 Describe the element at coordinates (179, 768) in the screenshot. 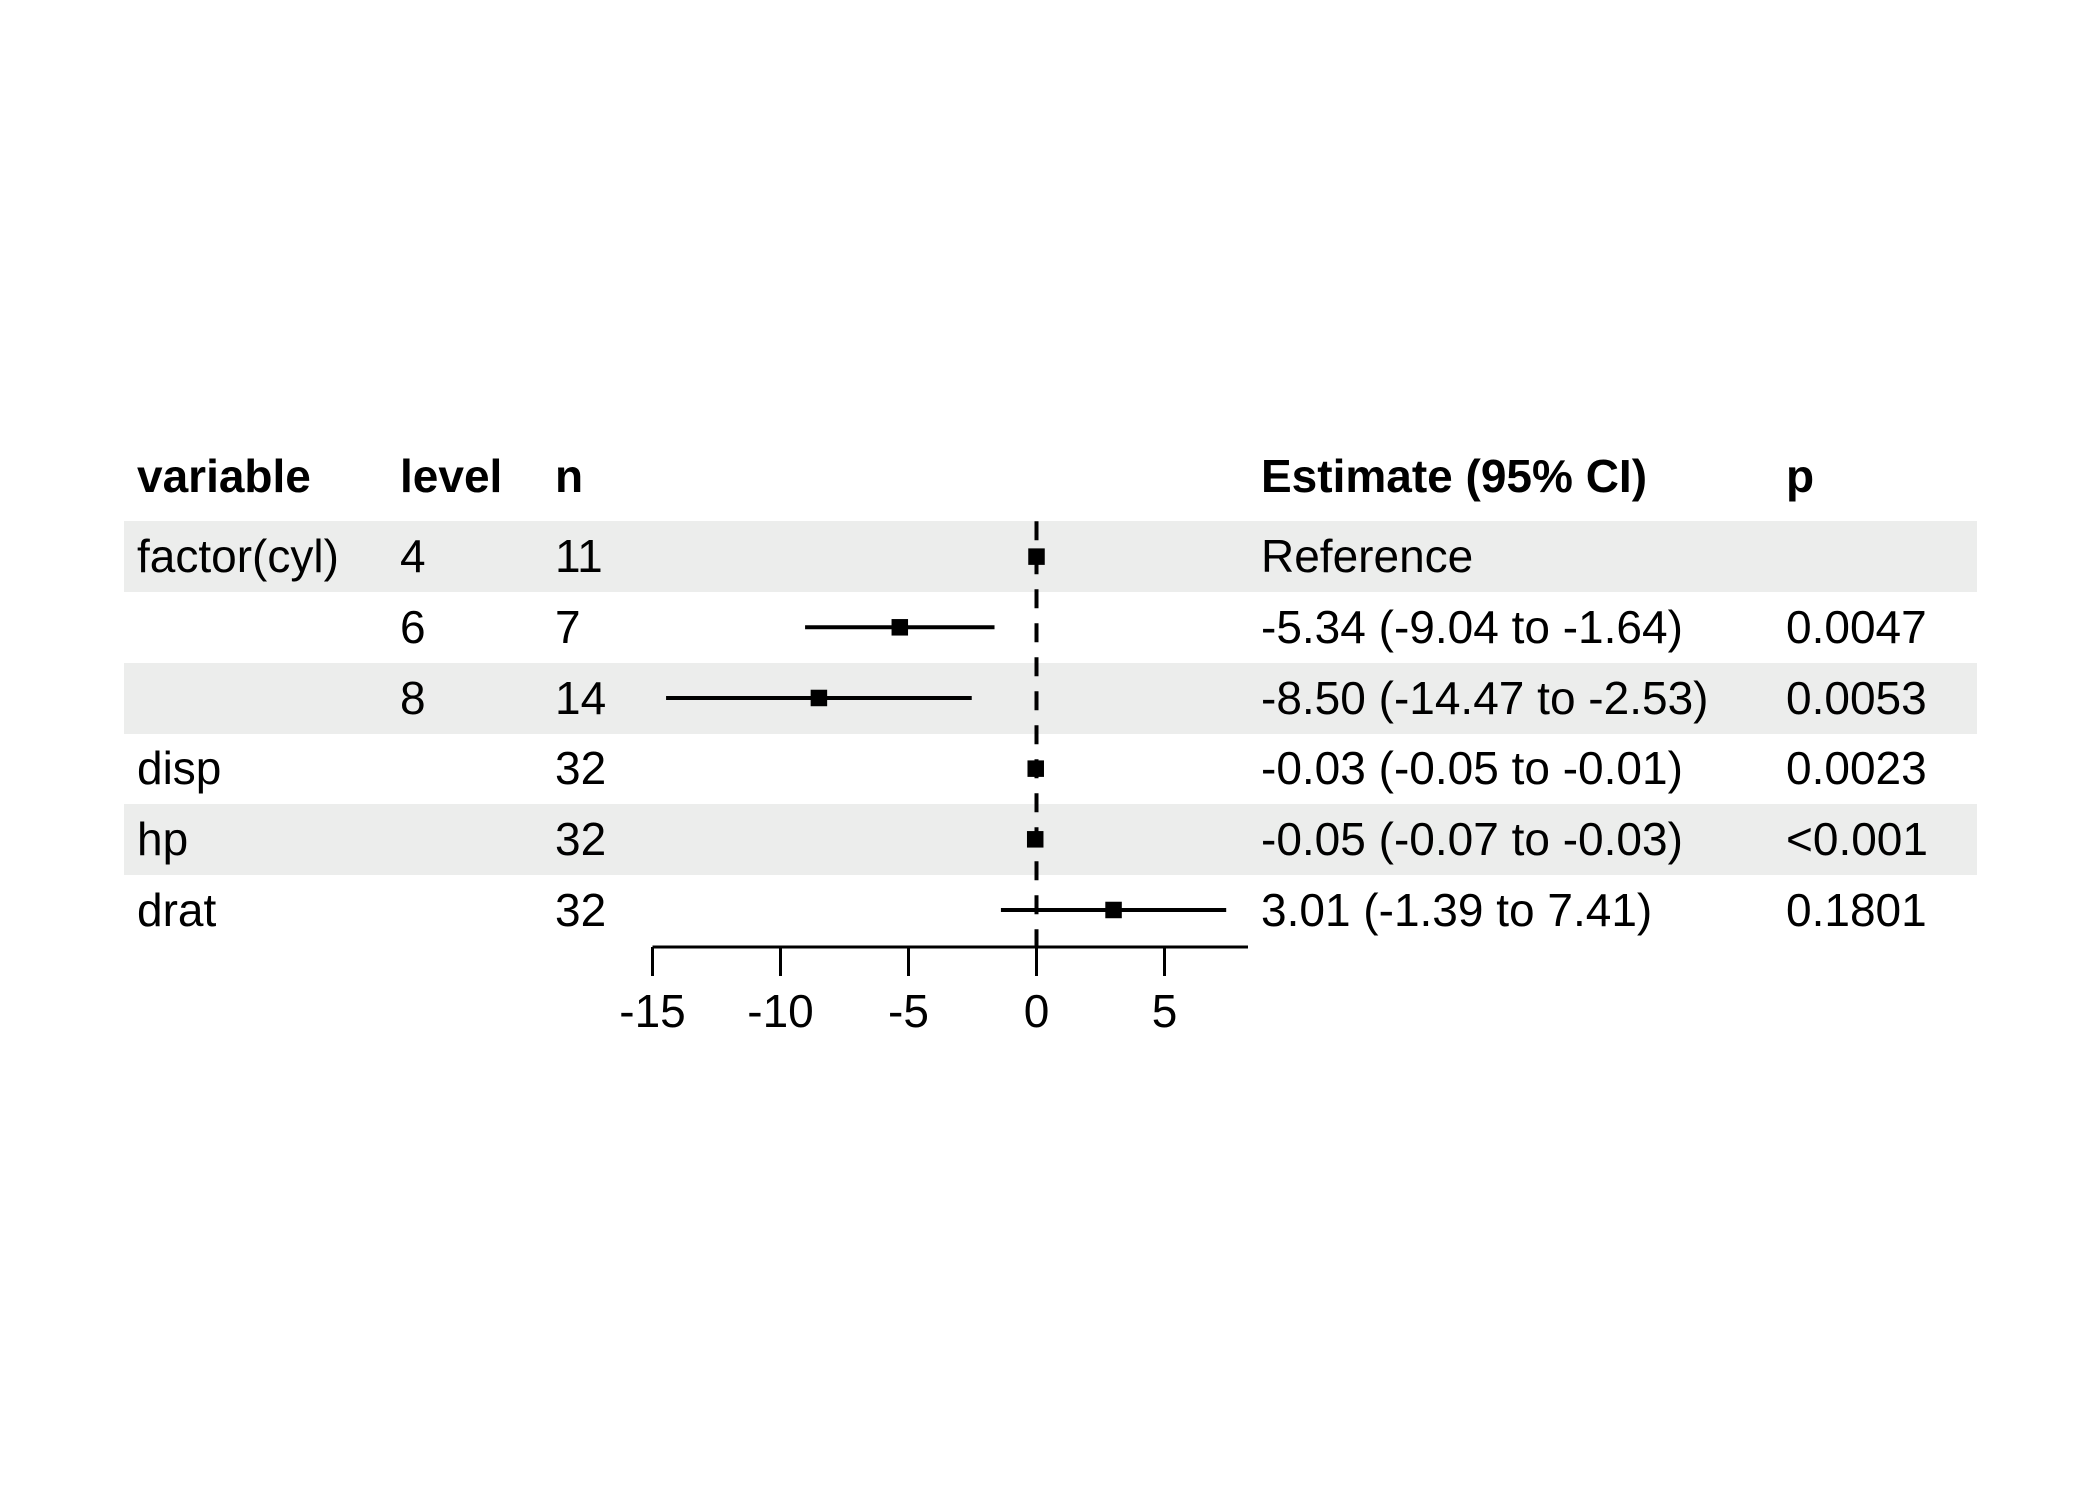

I see `row-variable: disp` at that location.